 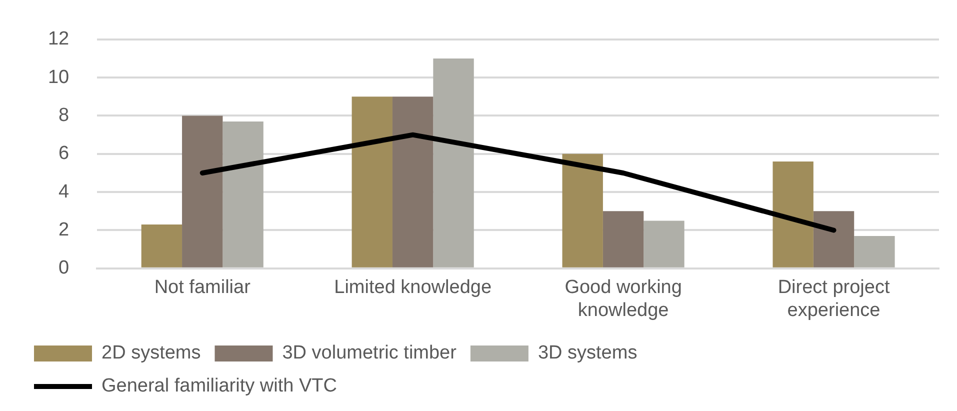 What do you see at coordinates (64, 268) in the screenshot?
I see `y-tick-label: 0` at bounding box center [64, 268].